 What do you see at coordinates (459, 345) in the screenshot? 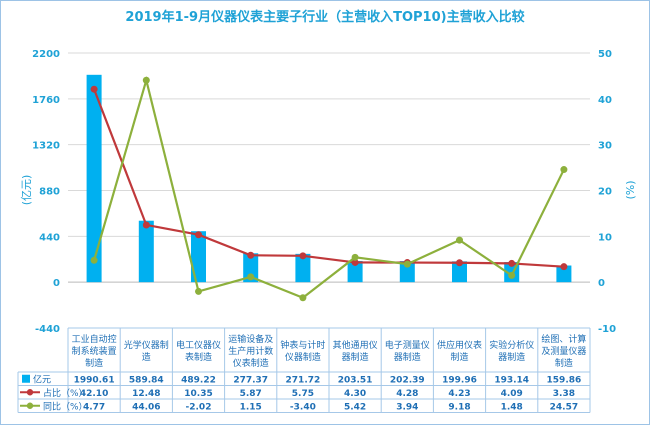
I see `category-label: 供应用仪表` at bounding box center [459, 345].